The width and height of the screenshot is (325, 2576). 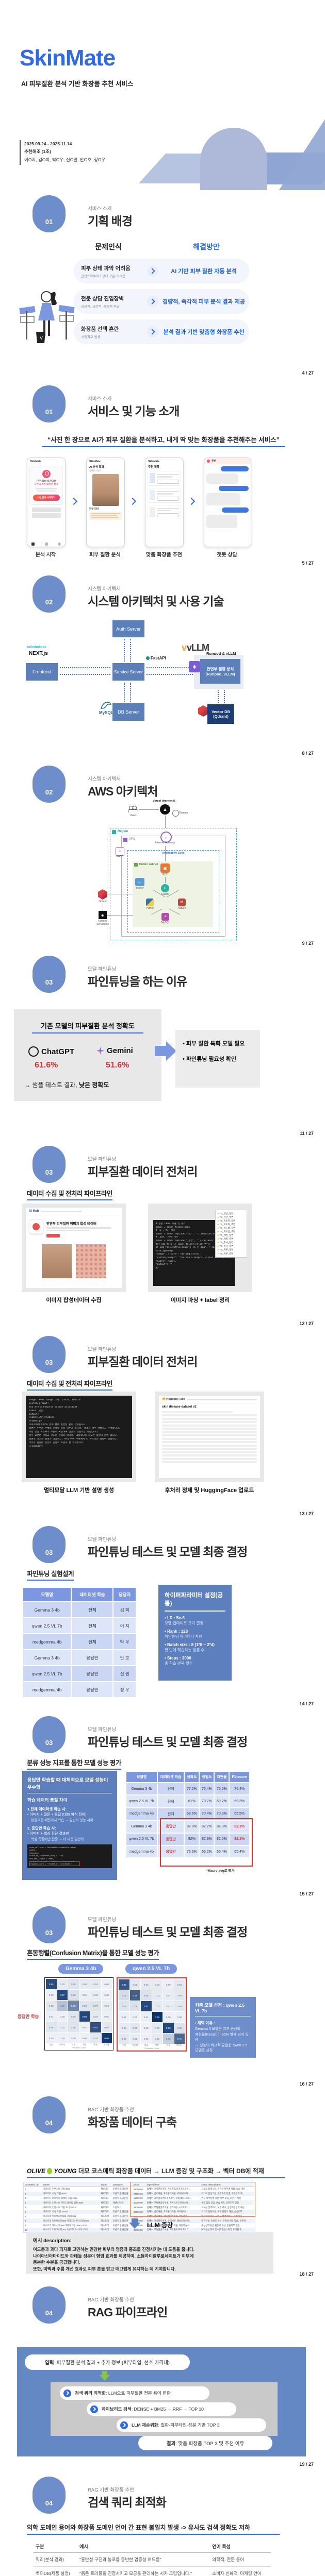 What do you see at coordinates (207, 1851) in the screenshot?
I see `table-cell: 66.2%` at bounding box center [207, 1851].